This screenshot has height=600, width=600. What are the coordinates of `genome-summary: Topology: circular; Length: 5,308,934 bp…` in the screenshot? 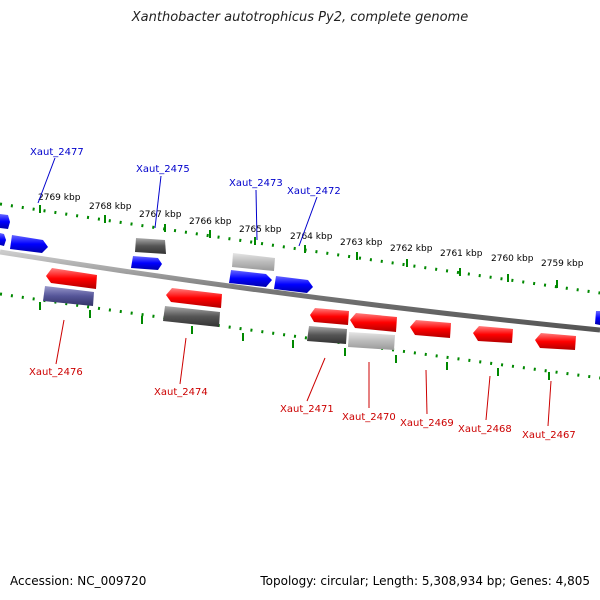 It's located at (425, 581).